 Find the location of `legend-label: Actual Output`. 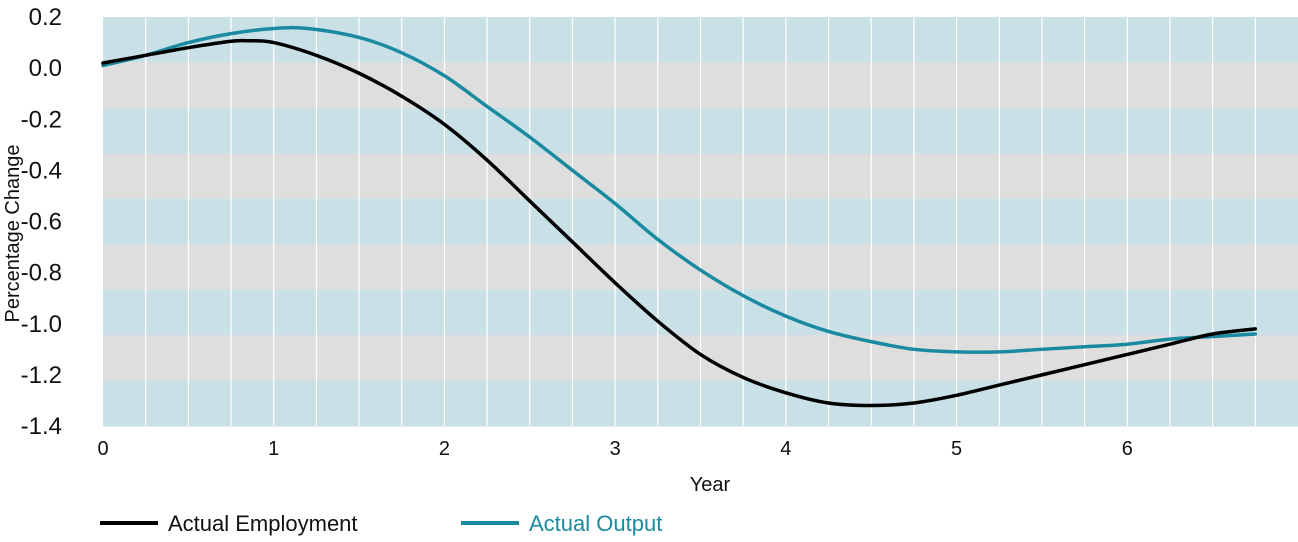

legend-label: Actual Output is located at coordinates (595, 523).